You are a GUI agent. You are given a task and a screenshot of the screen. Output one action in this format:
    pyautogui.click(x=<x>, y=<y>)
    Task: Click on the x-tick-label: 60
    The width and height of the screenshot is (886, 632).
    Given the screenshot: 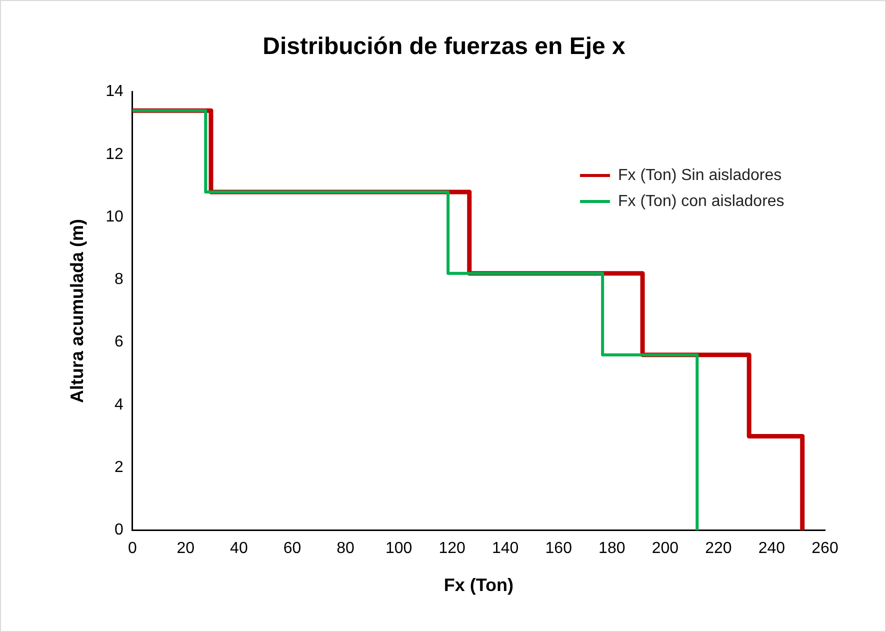 What is the action you would take?
    pyautogui.click(x=292, y=549)
    